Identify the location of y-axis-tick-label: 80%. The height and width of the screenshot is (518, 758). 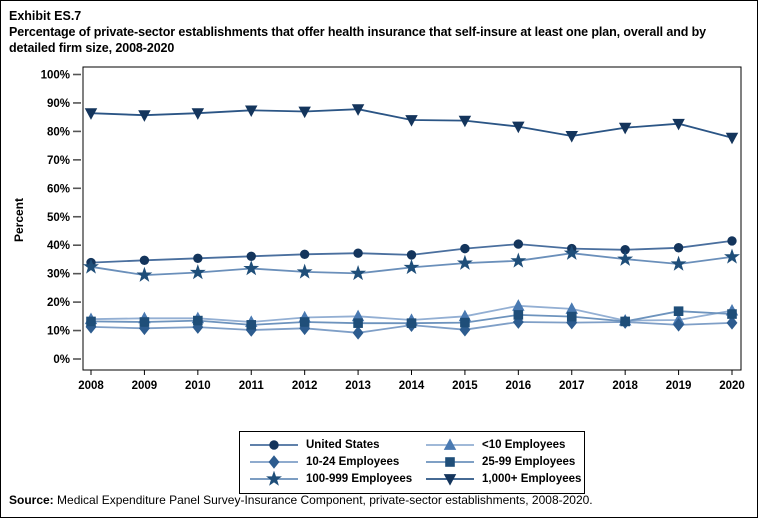
(58, 133).